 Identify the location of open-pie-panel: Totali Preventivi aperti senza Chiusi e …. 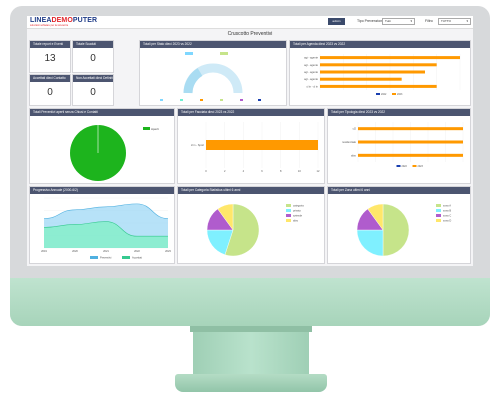
(102, 146).